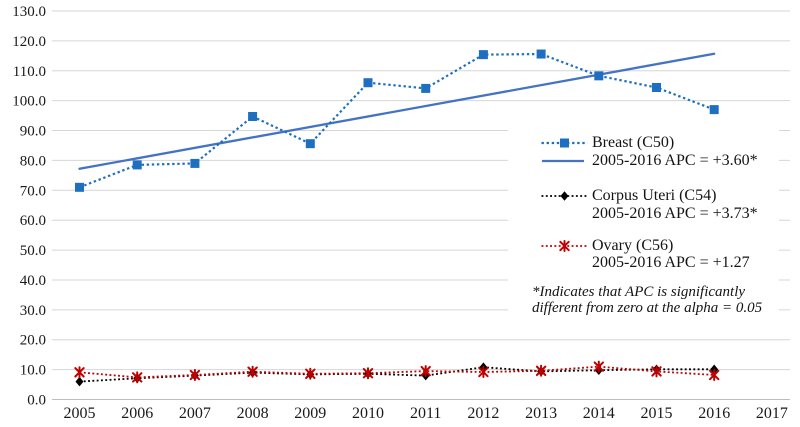 The image size is (800, 427). What do you see at coordinates (33, 221) in the screenshot?
I see `y-tick-label: 60.0` at bounding box center [33, 221].